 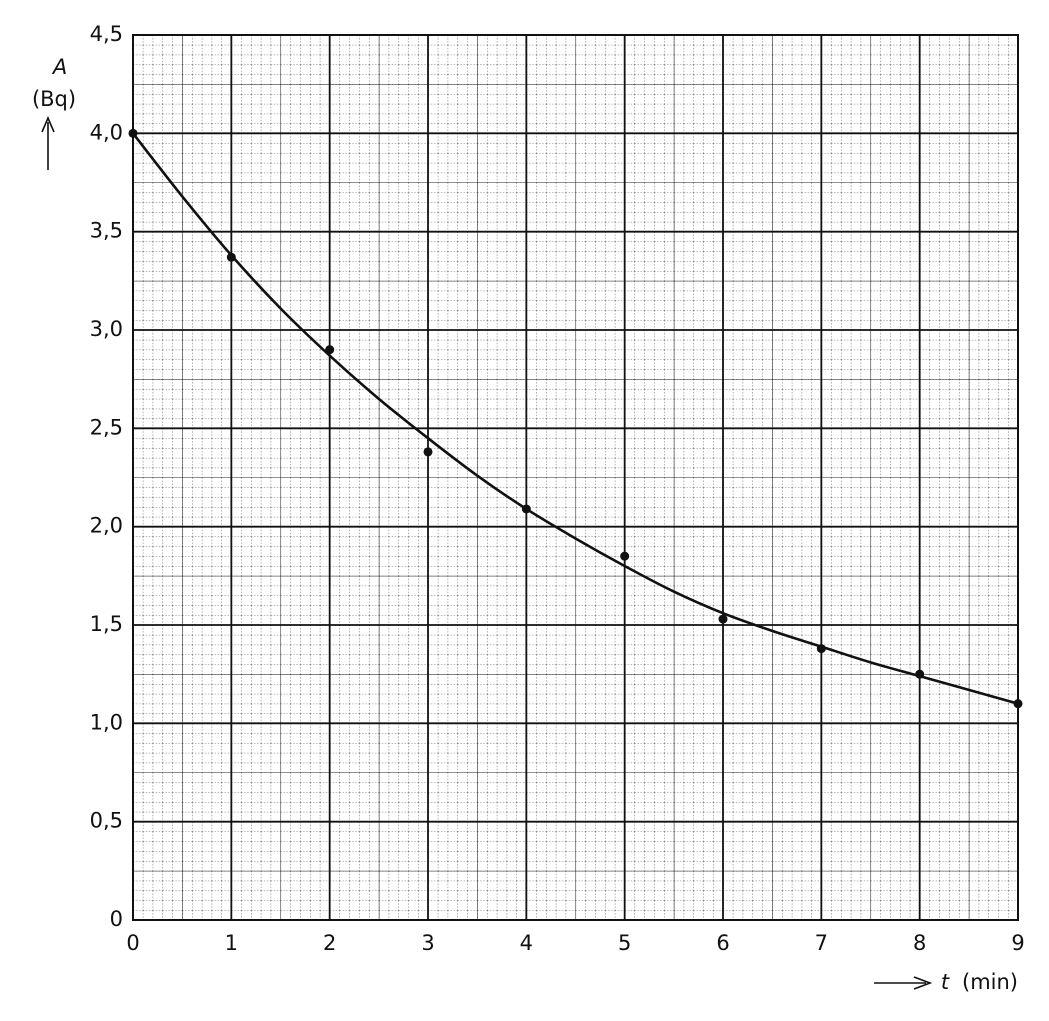 What do you see at coordinates (329, 943) in the screenshot?
I see `x-tick-label: 2` at bounding box center [329, 943].